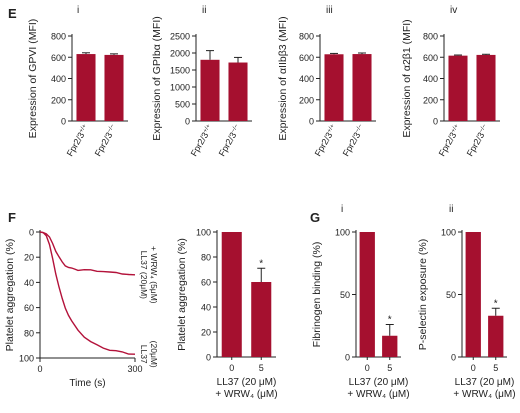 This screenshot has width=520, height=413. I want to click on g-i-xlabel-line-1: + WRW₄ (μM), so click(378, 394).